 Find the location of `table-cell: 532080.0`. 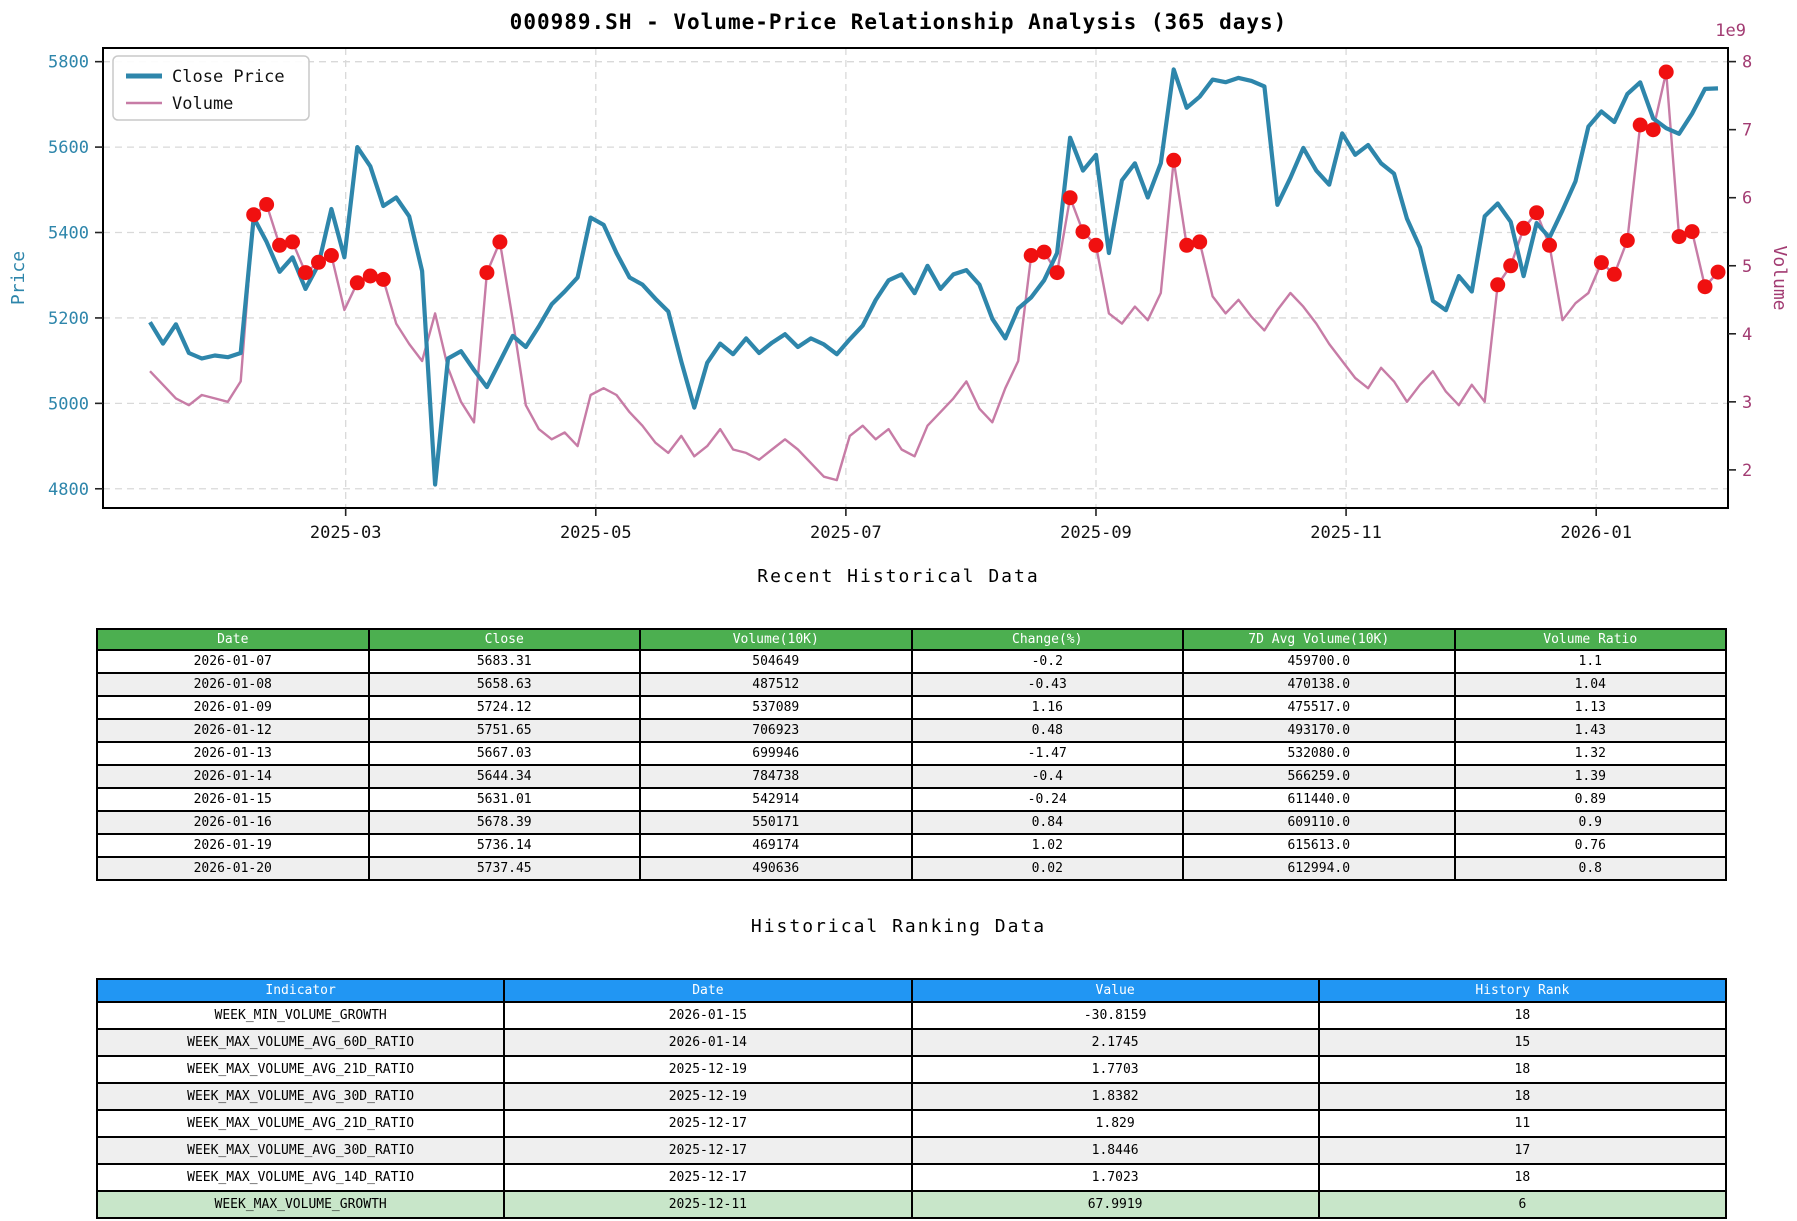

table-cell: 532080.0 is located at coordinates (1319, 753).